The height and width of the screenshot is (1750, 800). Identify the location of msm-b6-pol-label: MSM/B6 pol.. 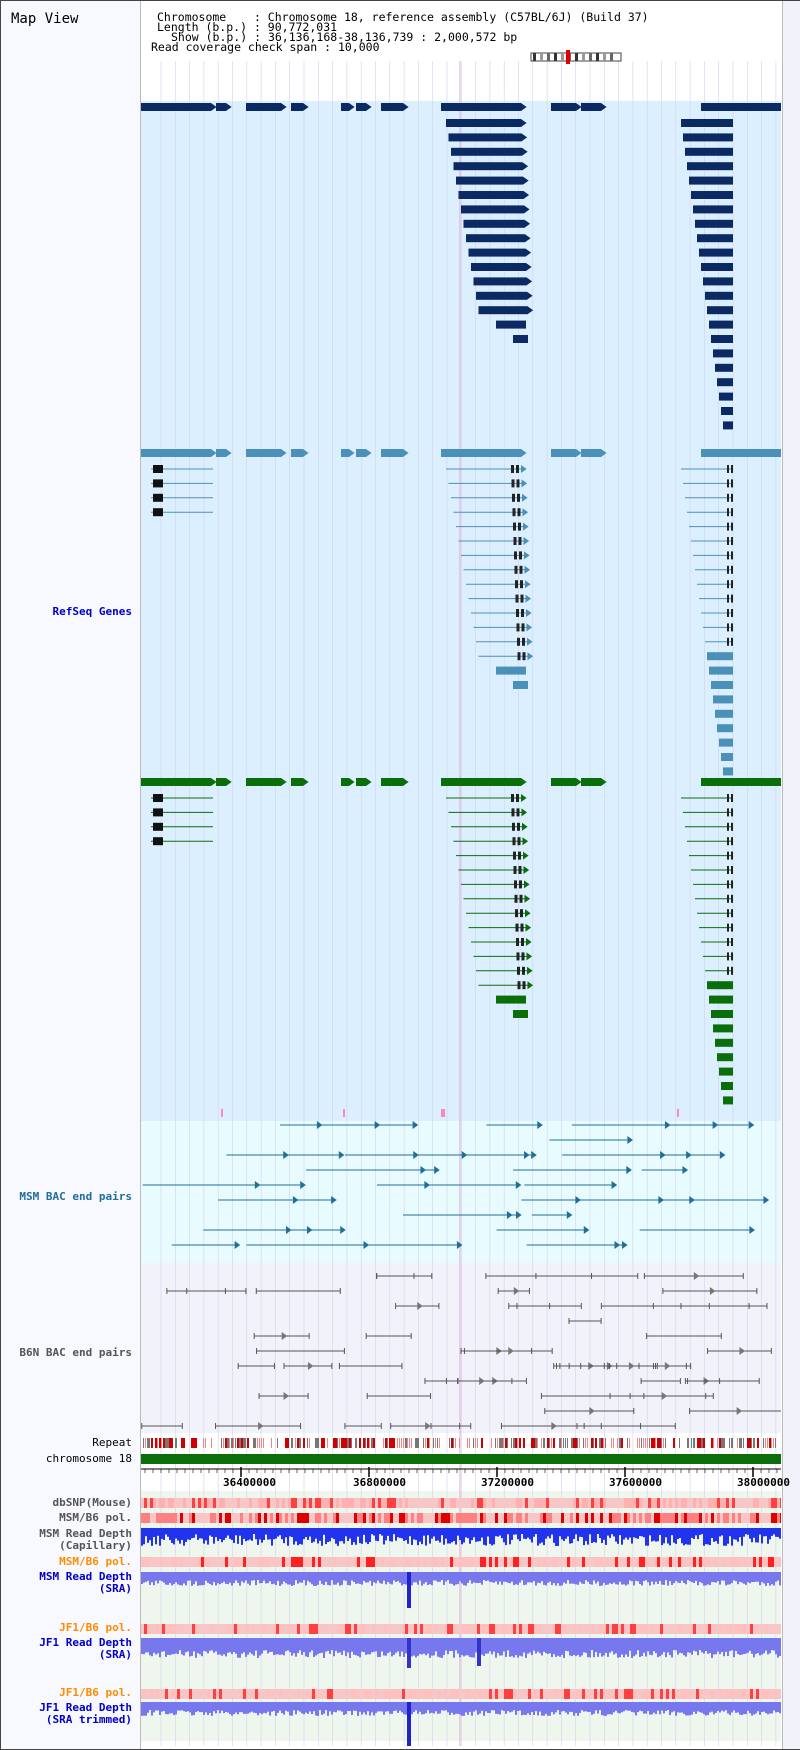
(95, 1517).